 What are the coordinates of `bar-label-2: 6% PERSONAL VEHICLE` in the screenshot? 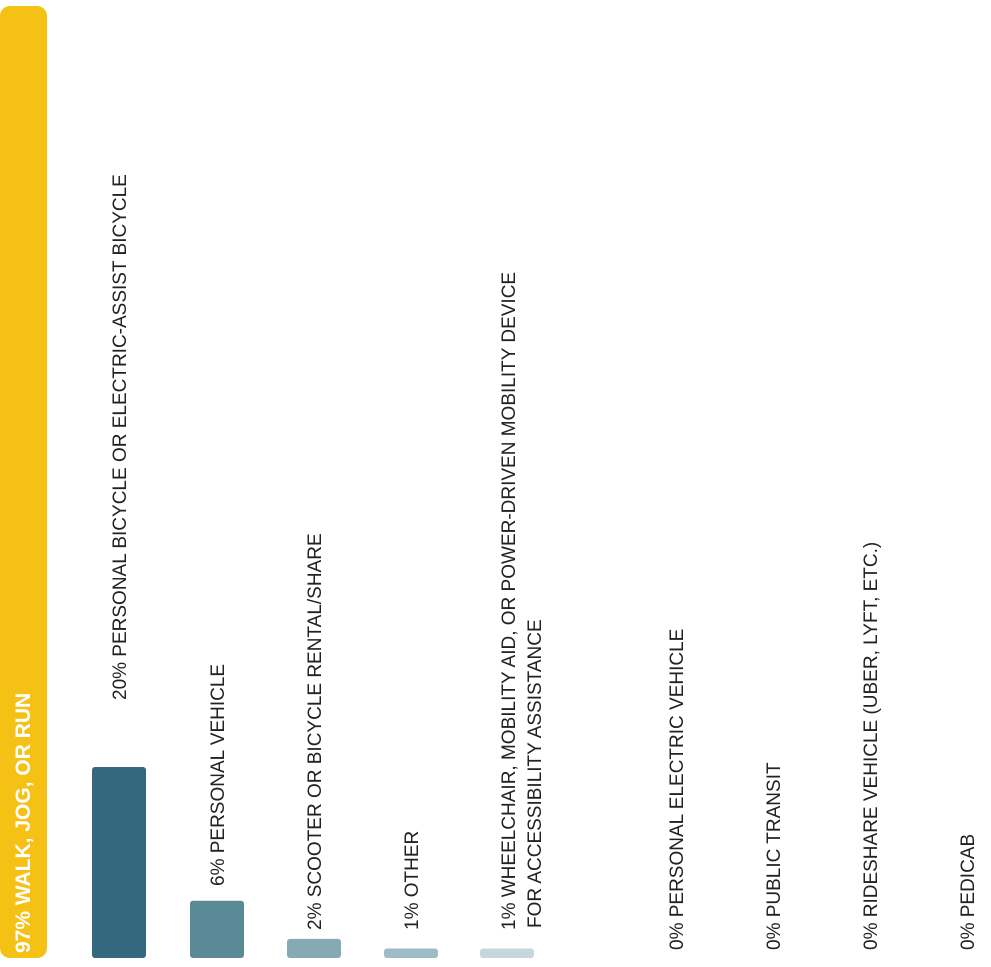 It's located at (218, 775).